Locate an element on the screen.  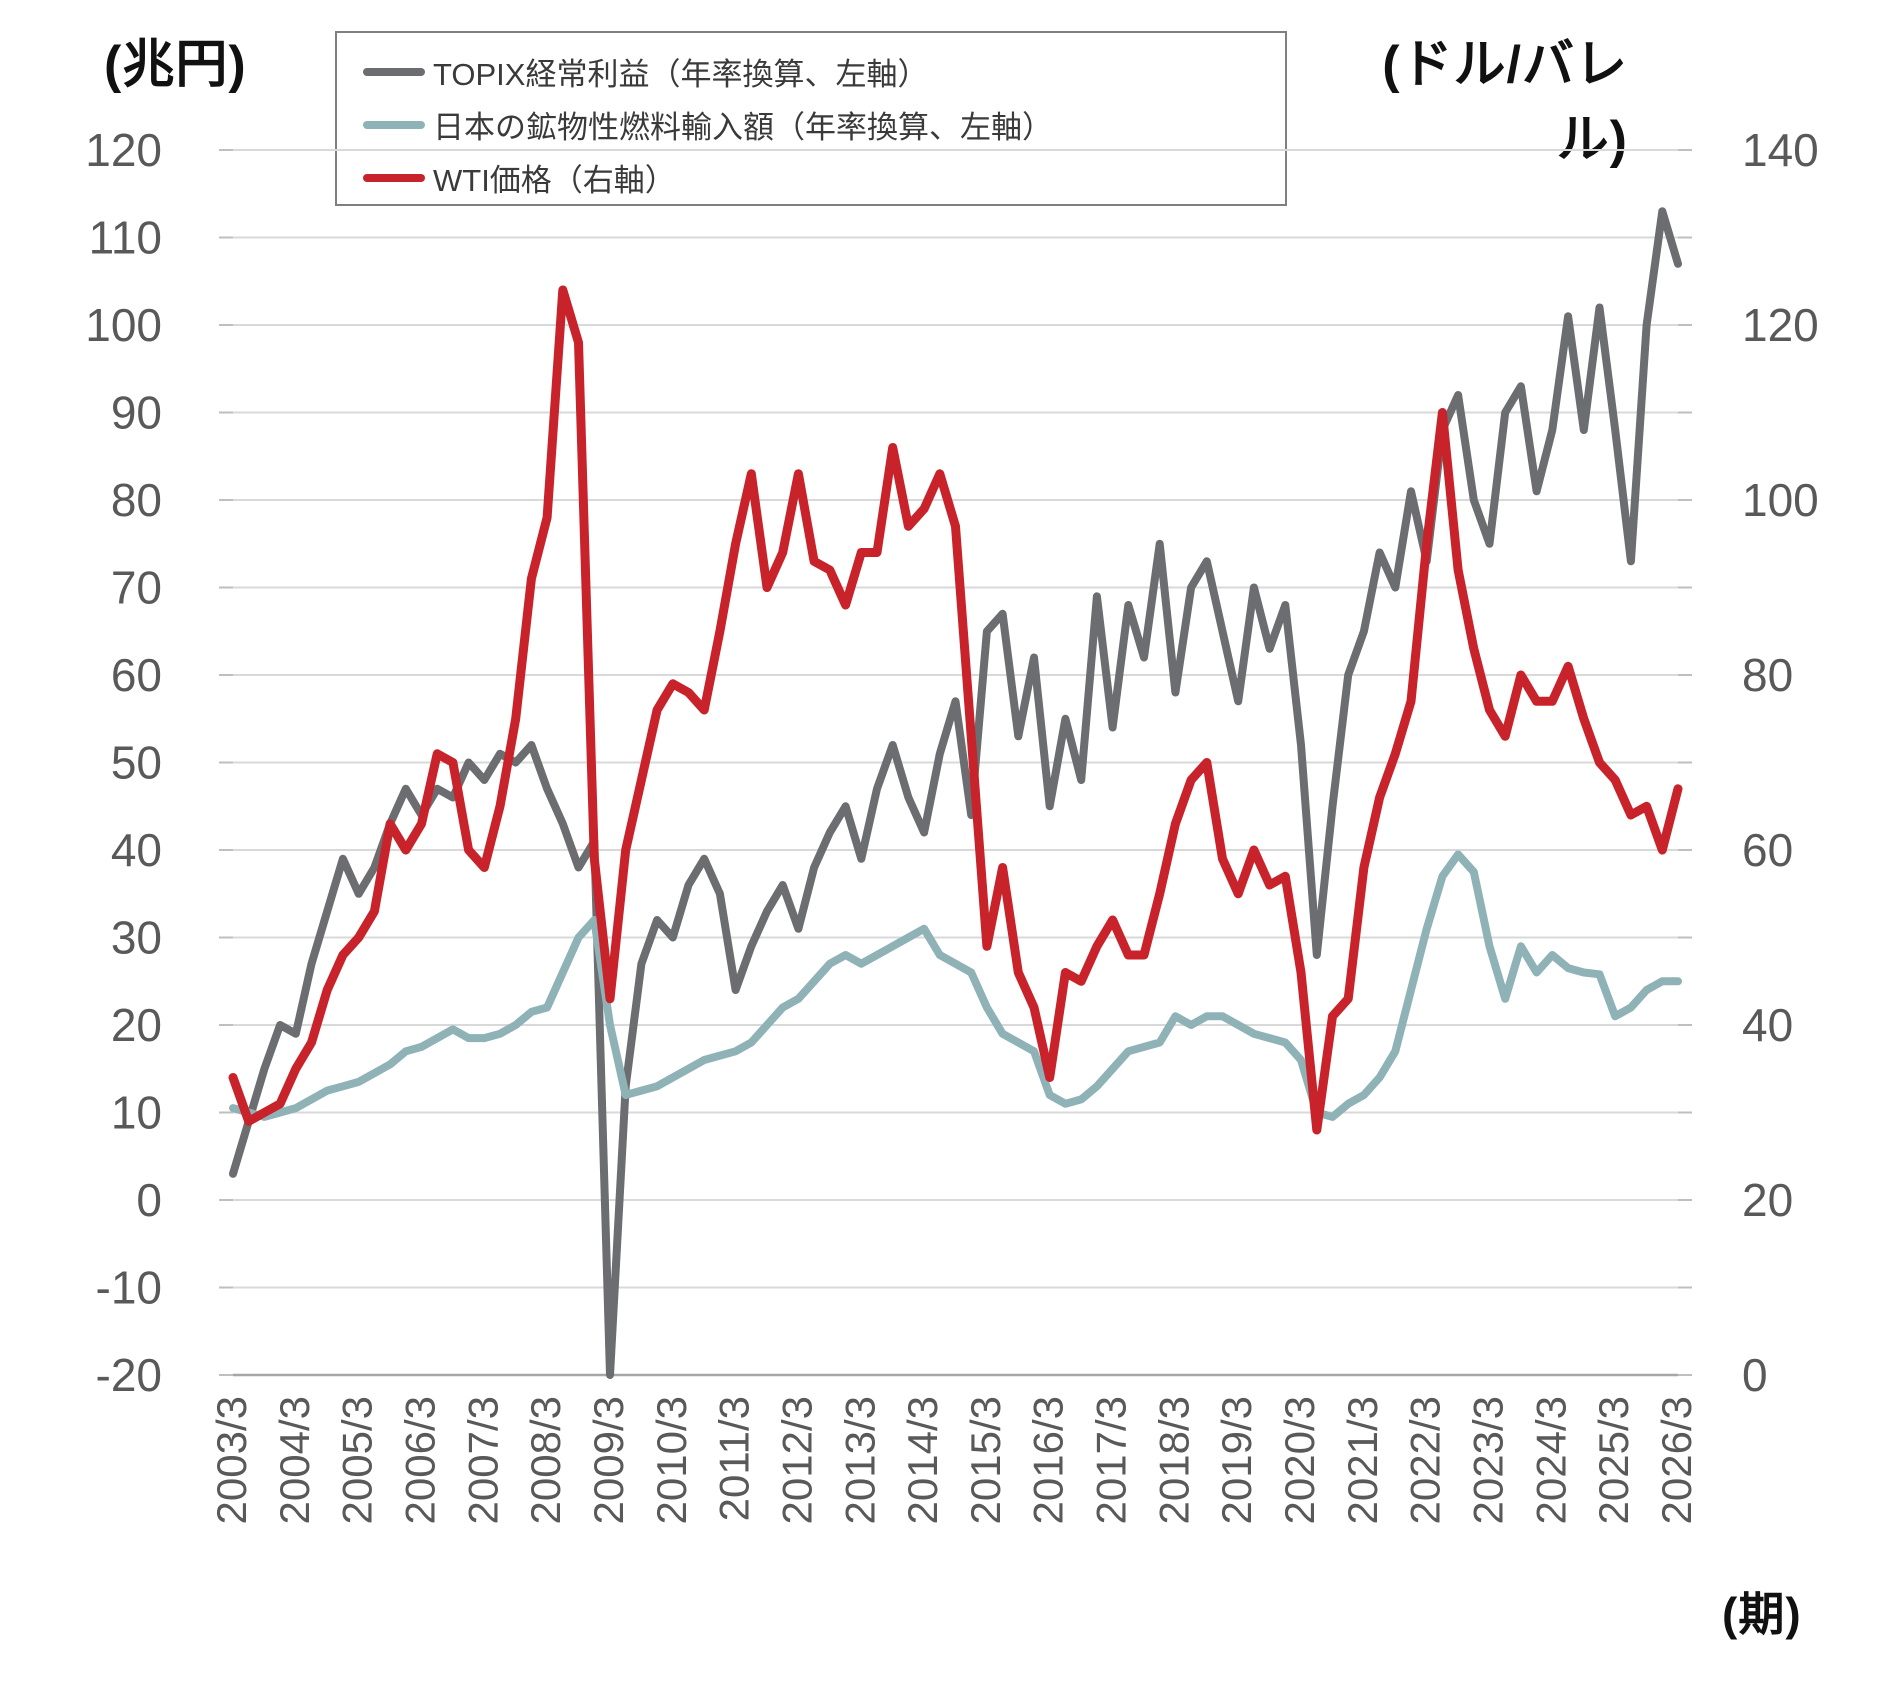
x-axis-tick-label: 2006/3 is located at coordinates (419, 1460).